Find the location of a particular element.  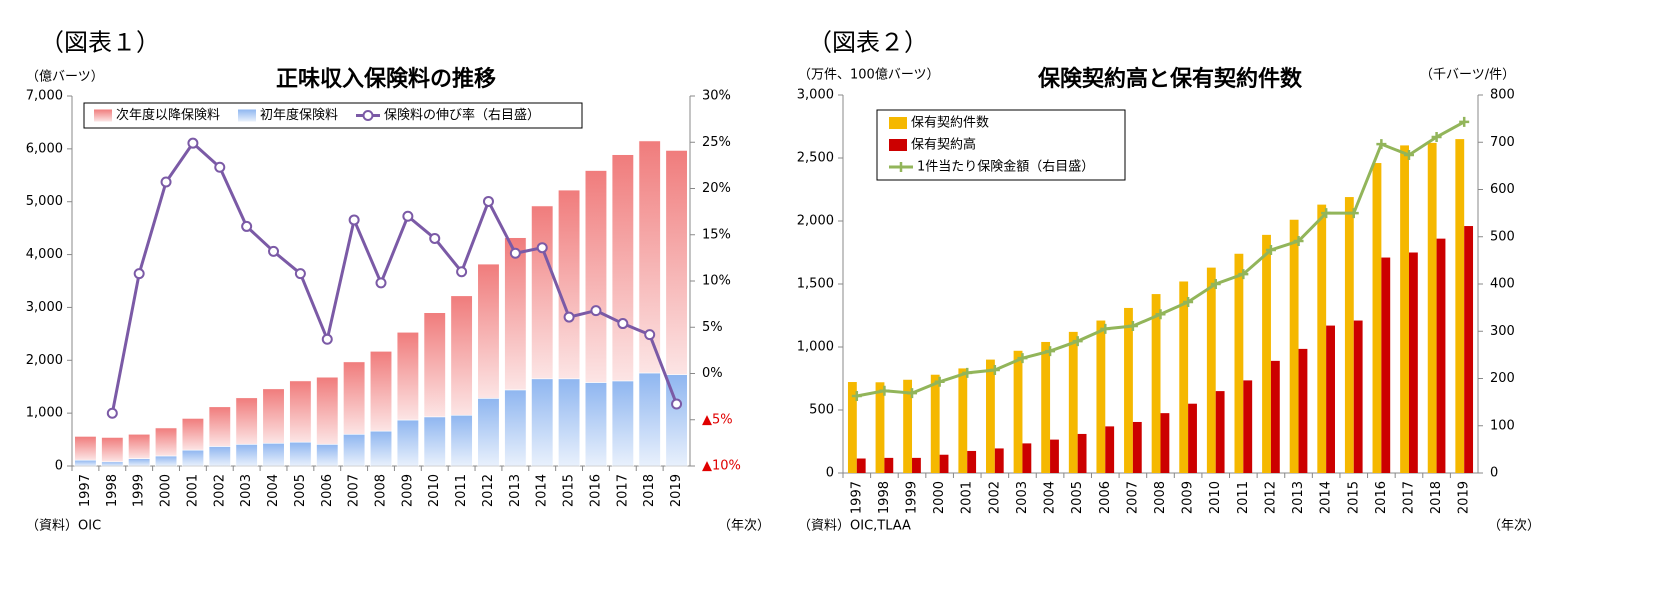

legend-marker is located at coordinates (901, 167).